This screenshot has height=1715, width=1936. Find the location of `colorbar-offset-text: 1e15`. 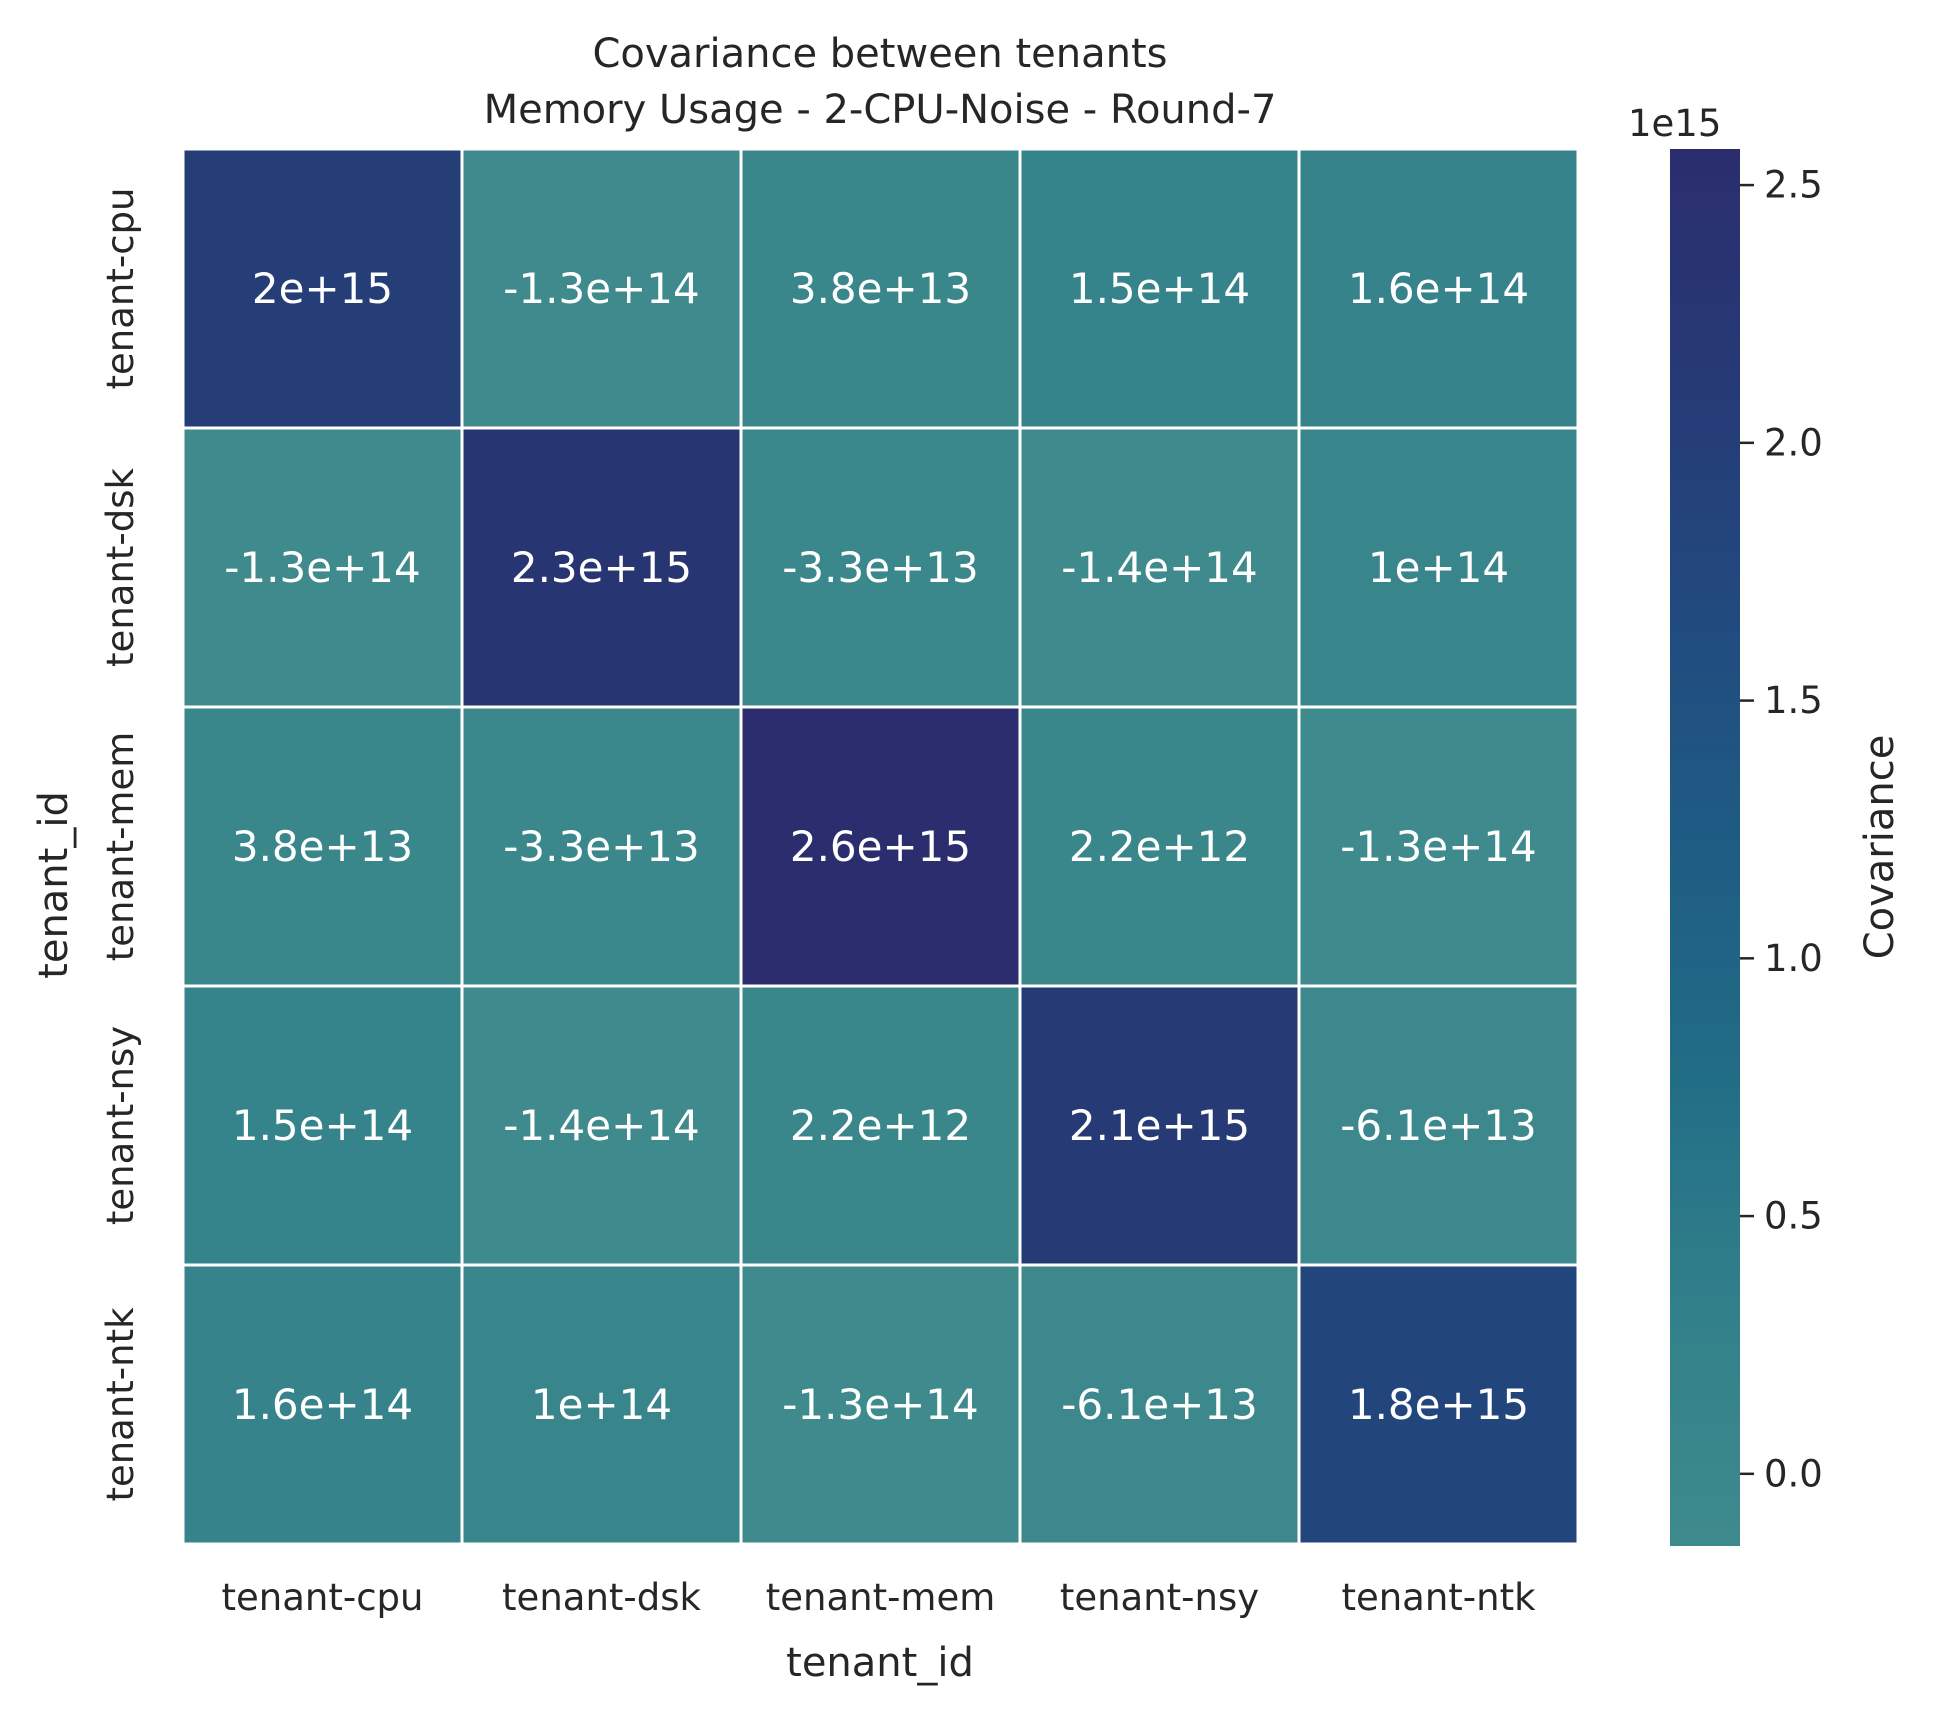

colorbar-offset-text: 1e15 is located at coordinates (1674, 123).